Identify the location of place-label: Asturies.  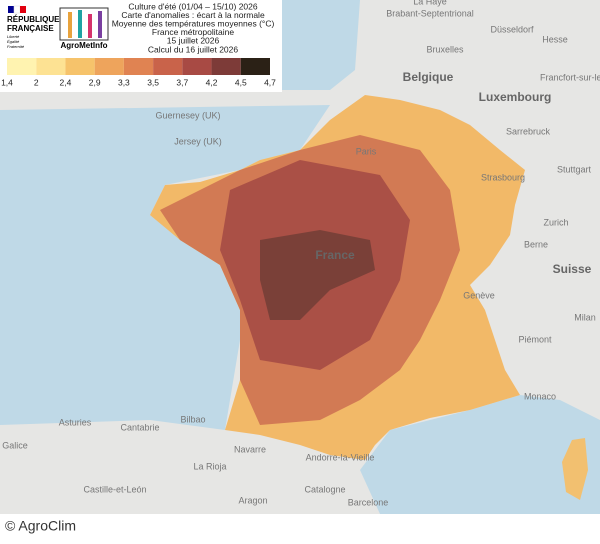
(75, 422).